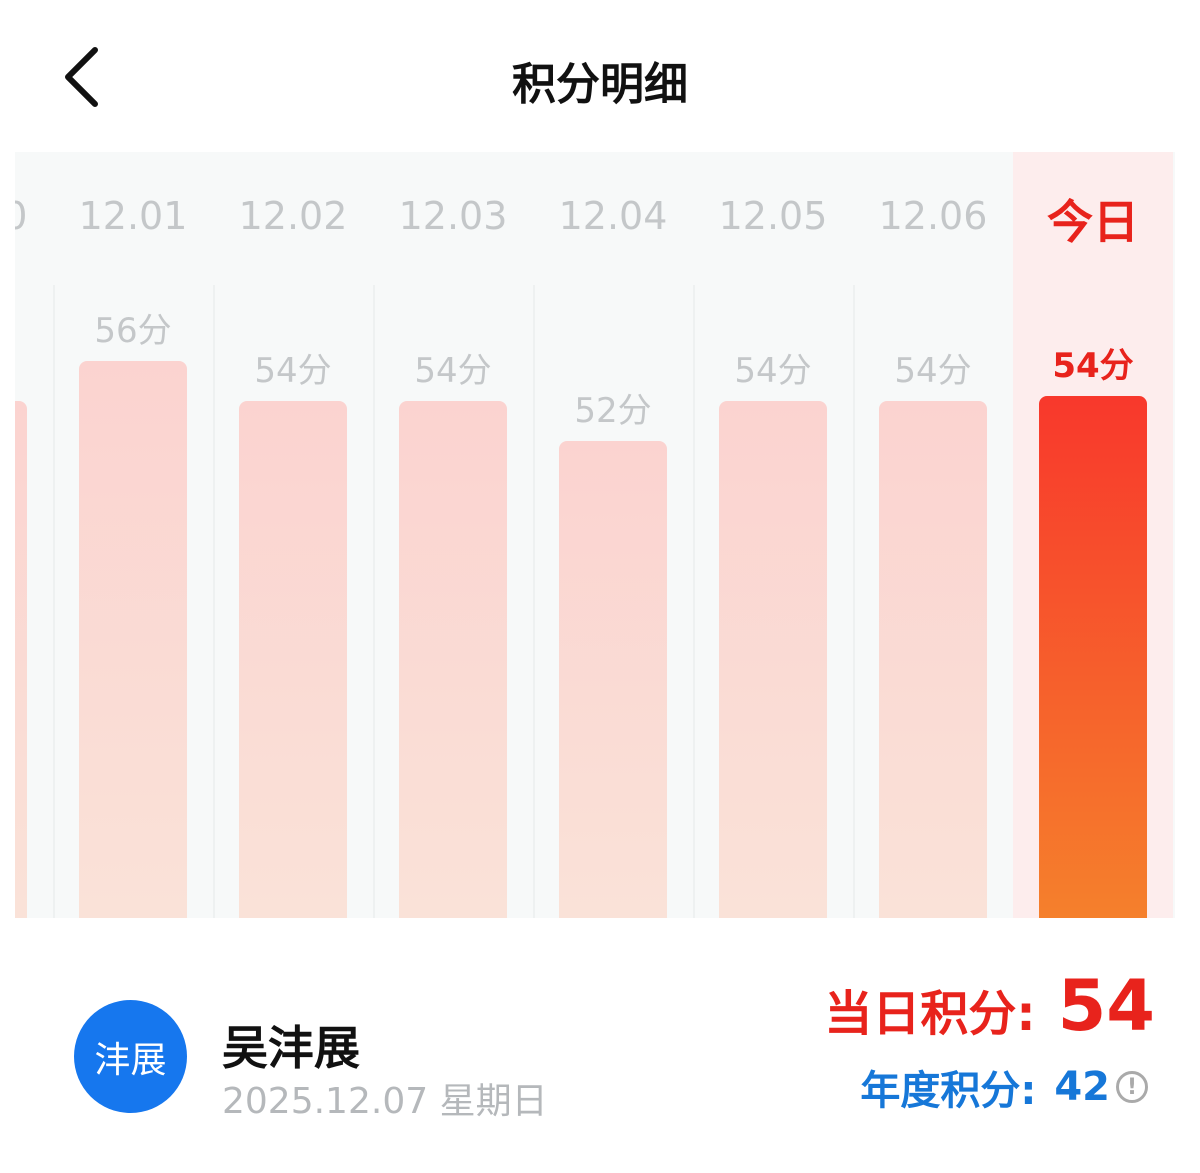  Describe the element at coordinates (1093, 222) in the screenshot. I see `tick-label: 今日` at that location.